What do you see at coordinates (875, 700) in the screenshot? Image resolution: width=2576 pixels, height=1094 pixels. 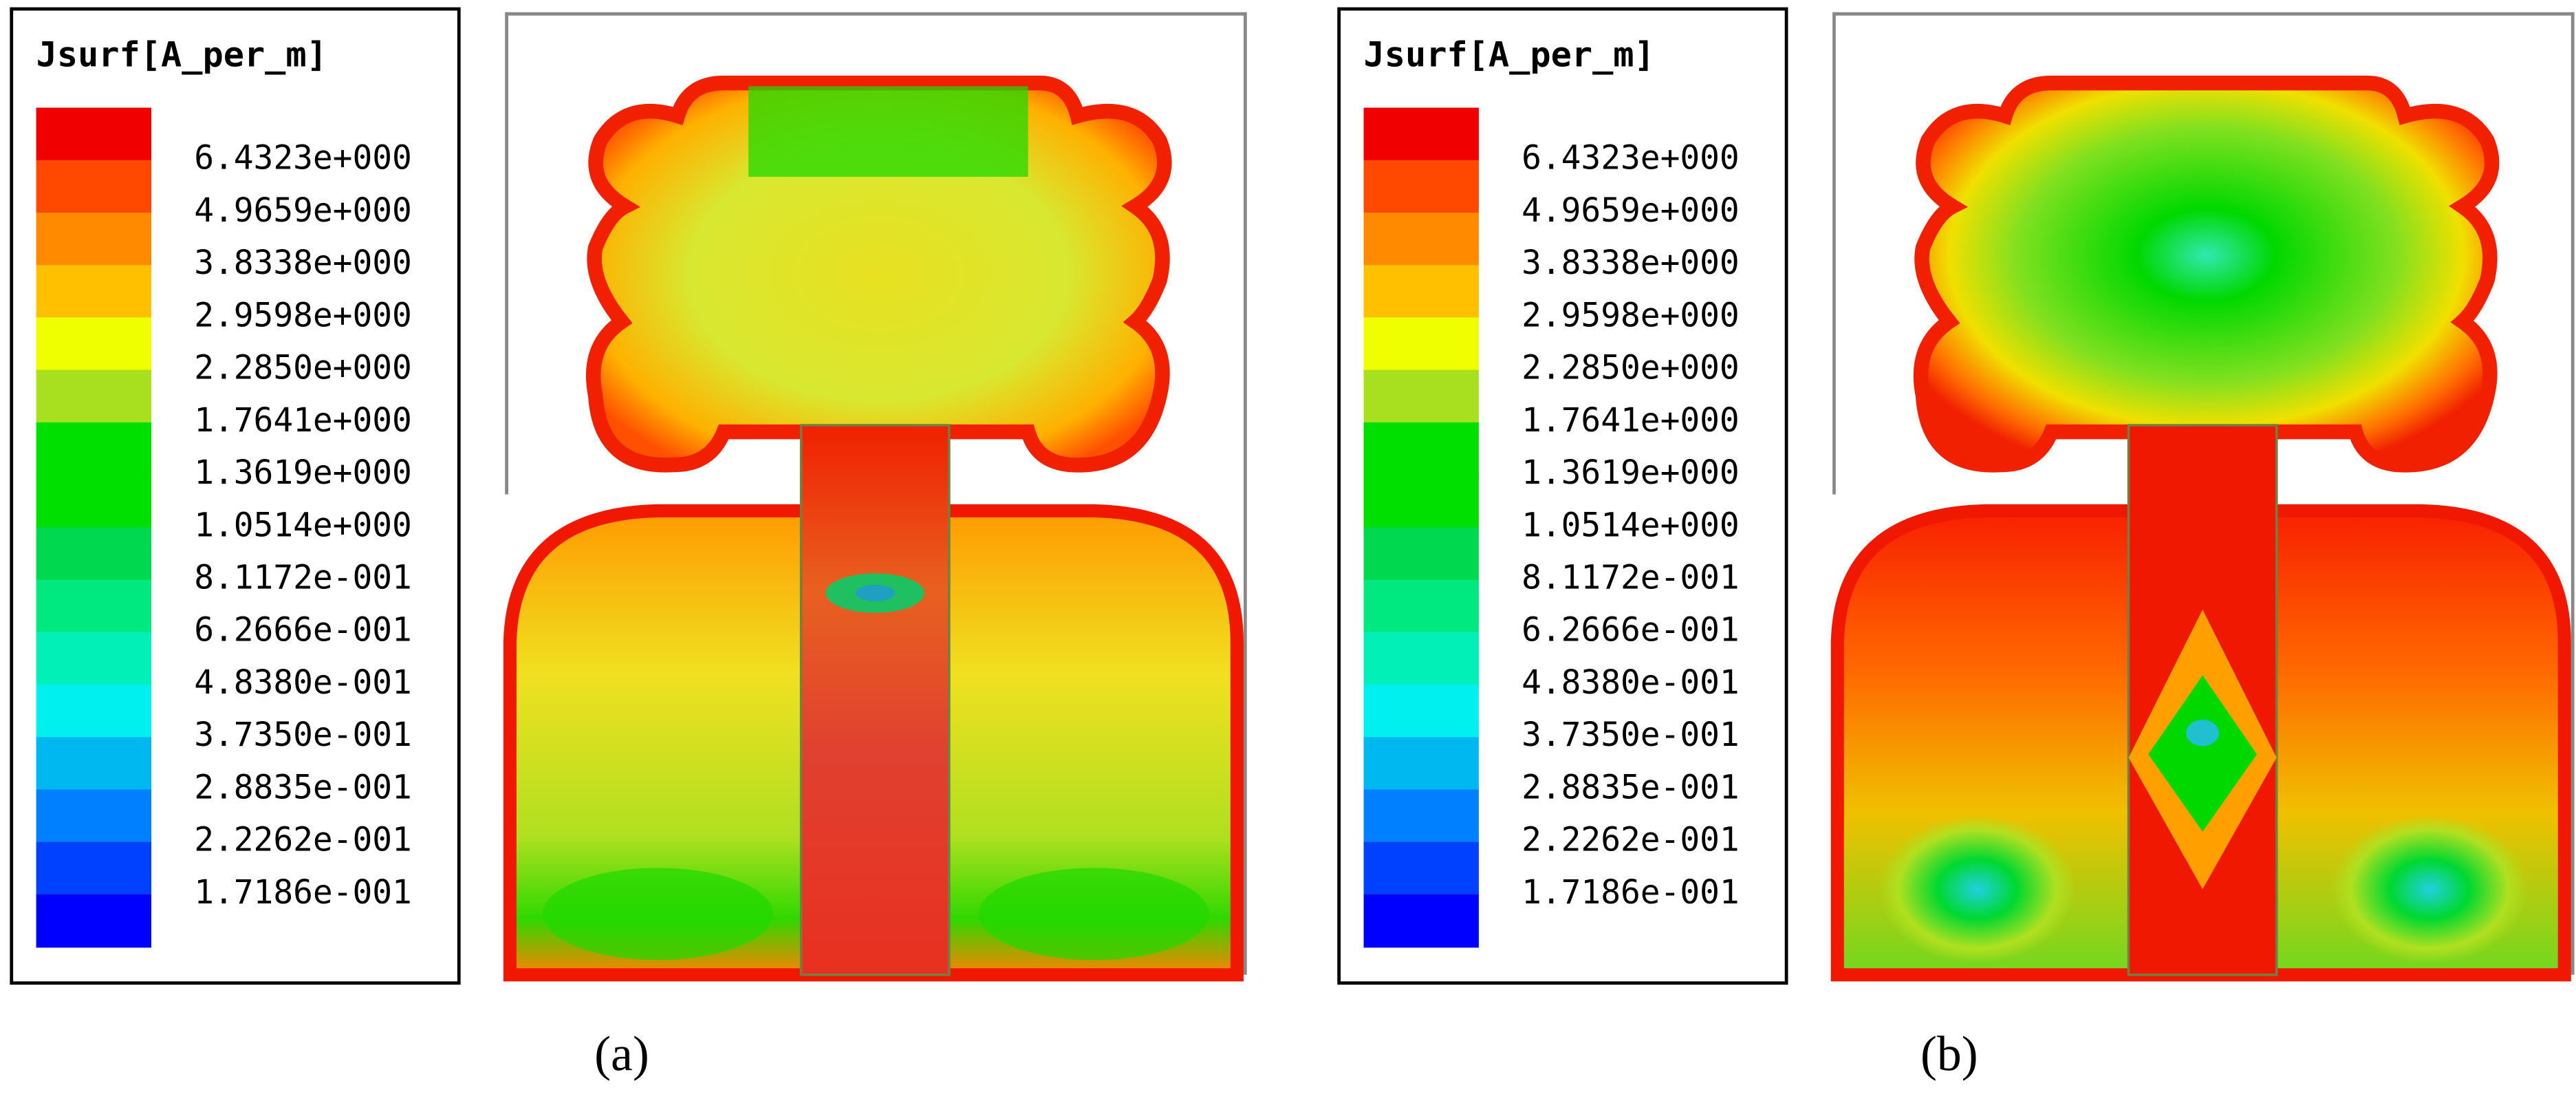 I see `feed-line` at bounding box center [875, 700].